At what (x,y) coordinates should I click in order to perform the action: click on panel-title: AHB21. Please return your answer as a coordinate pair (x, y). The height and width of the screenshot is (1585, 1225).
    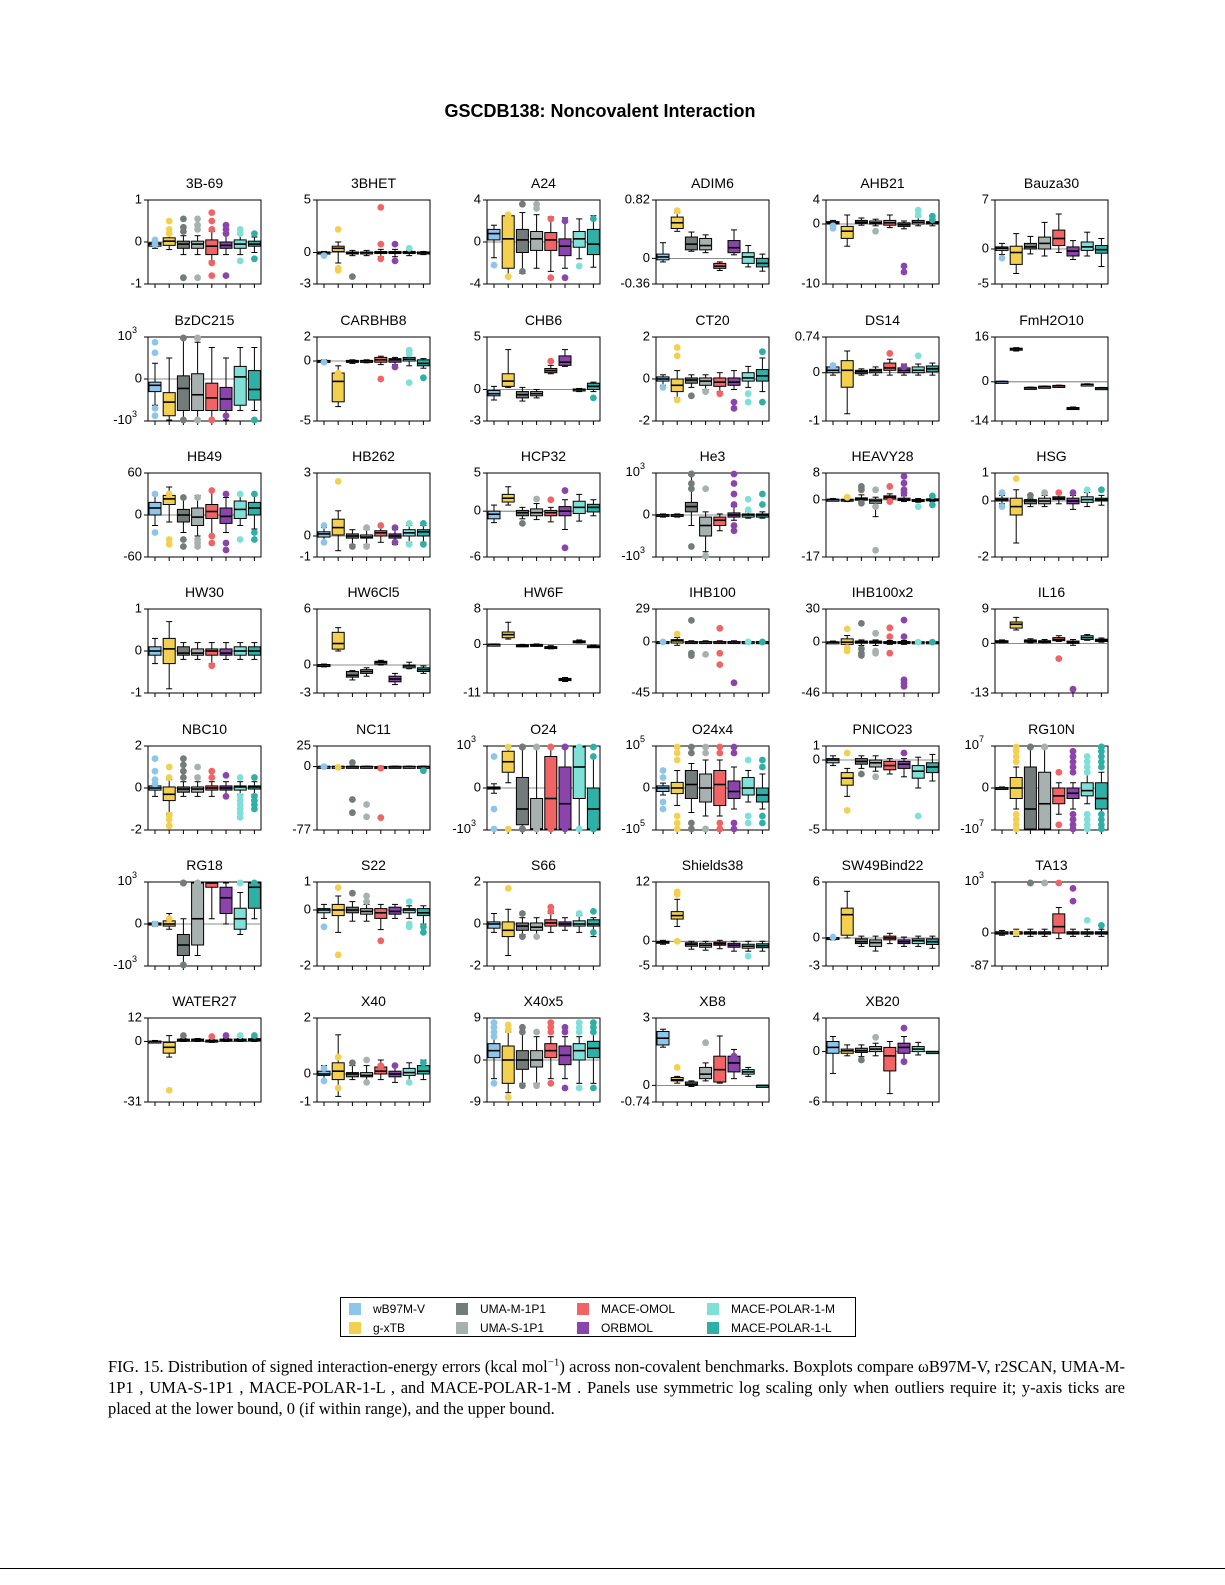
    Looking at the image, I should click on (882, 183).